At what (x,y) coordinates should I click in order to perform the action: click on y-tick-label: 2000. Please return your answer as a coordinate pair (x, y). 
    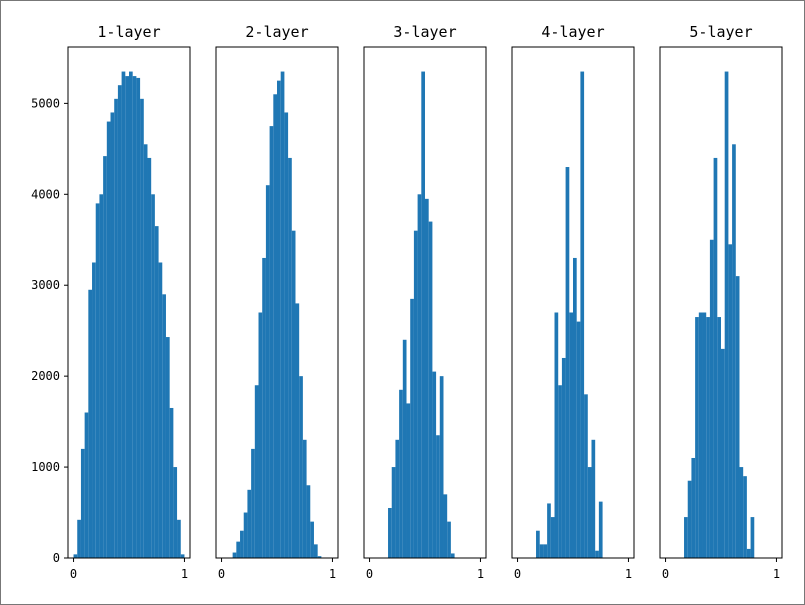
    Looking at the image, I should click on (45, 376).